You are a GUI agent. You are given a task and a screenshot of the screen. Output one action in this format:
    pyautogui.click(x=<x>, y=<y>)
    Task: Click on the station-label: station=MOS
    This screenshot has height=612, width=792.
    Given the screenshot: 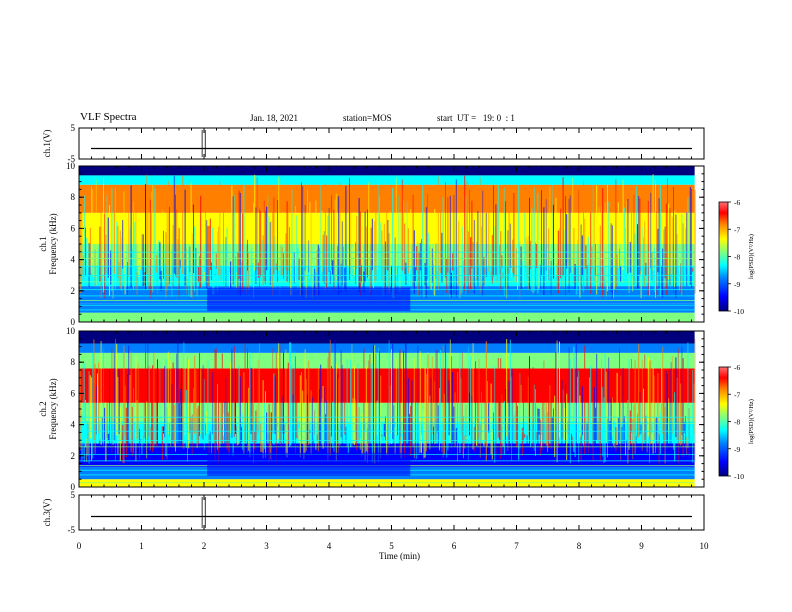 What is the action you would take?
    pyautogui.click(x=367, y=118)
    